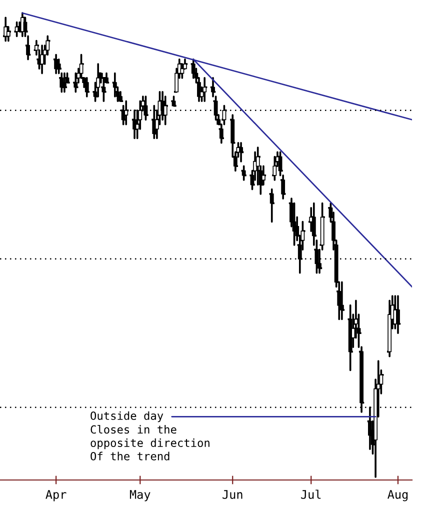 This screenshot has width=428, height=510. I want to click on x-tick-label: Jun, so click(232, 494).